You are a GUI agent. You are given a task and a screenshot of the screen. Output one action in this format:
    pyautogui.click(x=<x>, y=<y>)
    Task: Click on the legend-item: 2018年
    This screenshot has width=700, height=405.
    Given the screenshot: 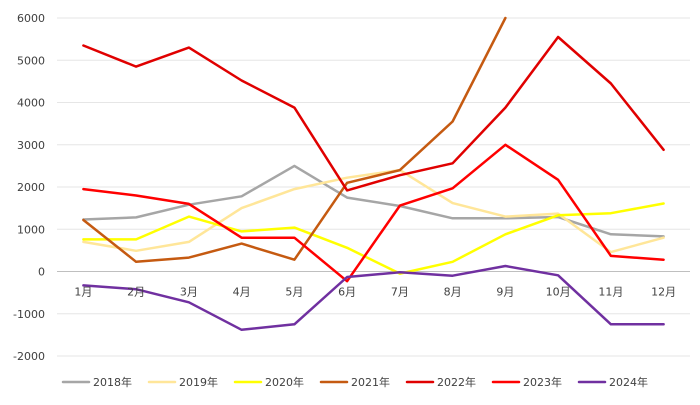 What is the action you would take?
    pyautogui.click(x=96, y=382)
    